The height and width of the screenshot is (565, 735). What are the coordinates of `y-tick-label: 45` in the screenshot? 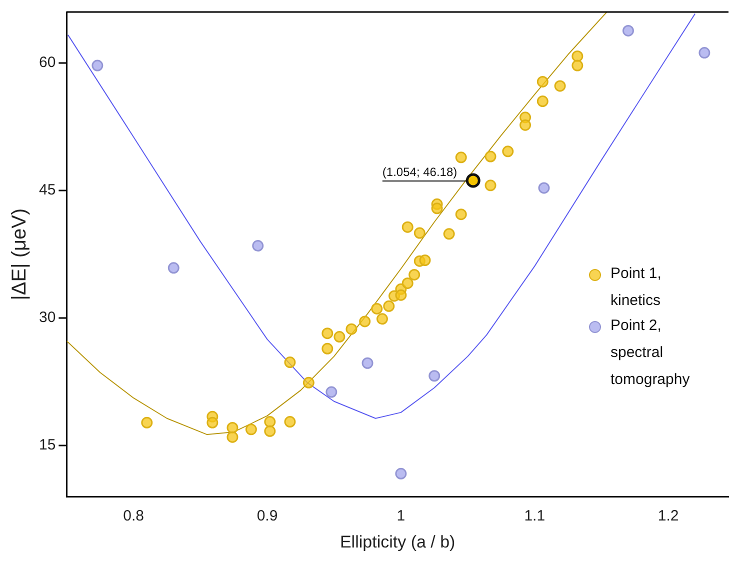 It's located at (47, 190).